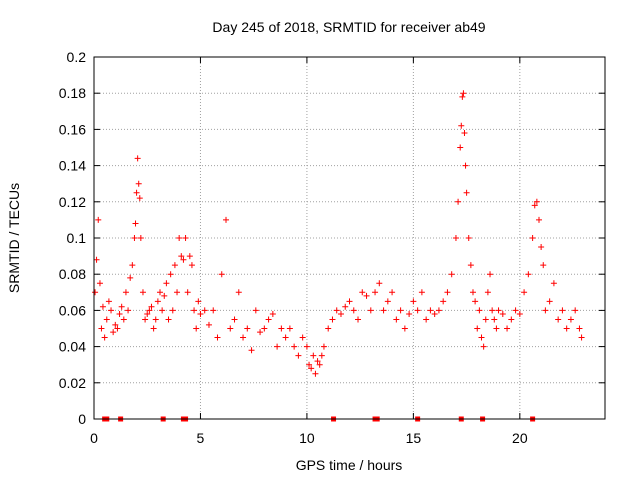  Describe the element at coordinates (72, 129) in the screenshot. I see `y-tick-label: 0.16` at that location.